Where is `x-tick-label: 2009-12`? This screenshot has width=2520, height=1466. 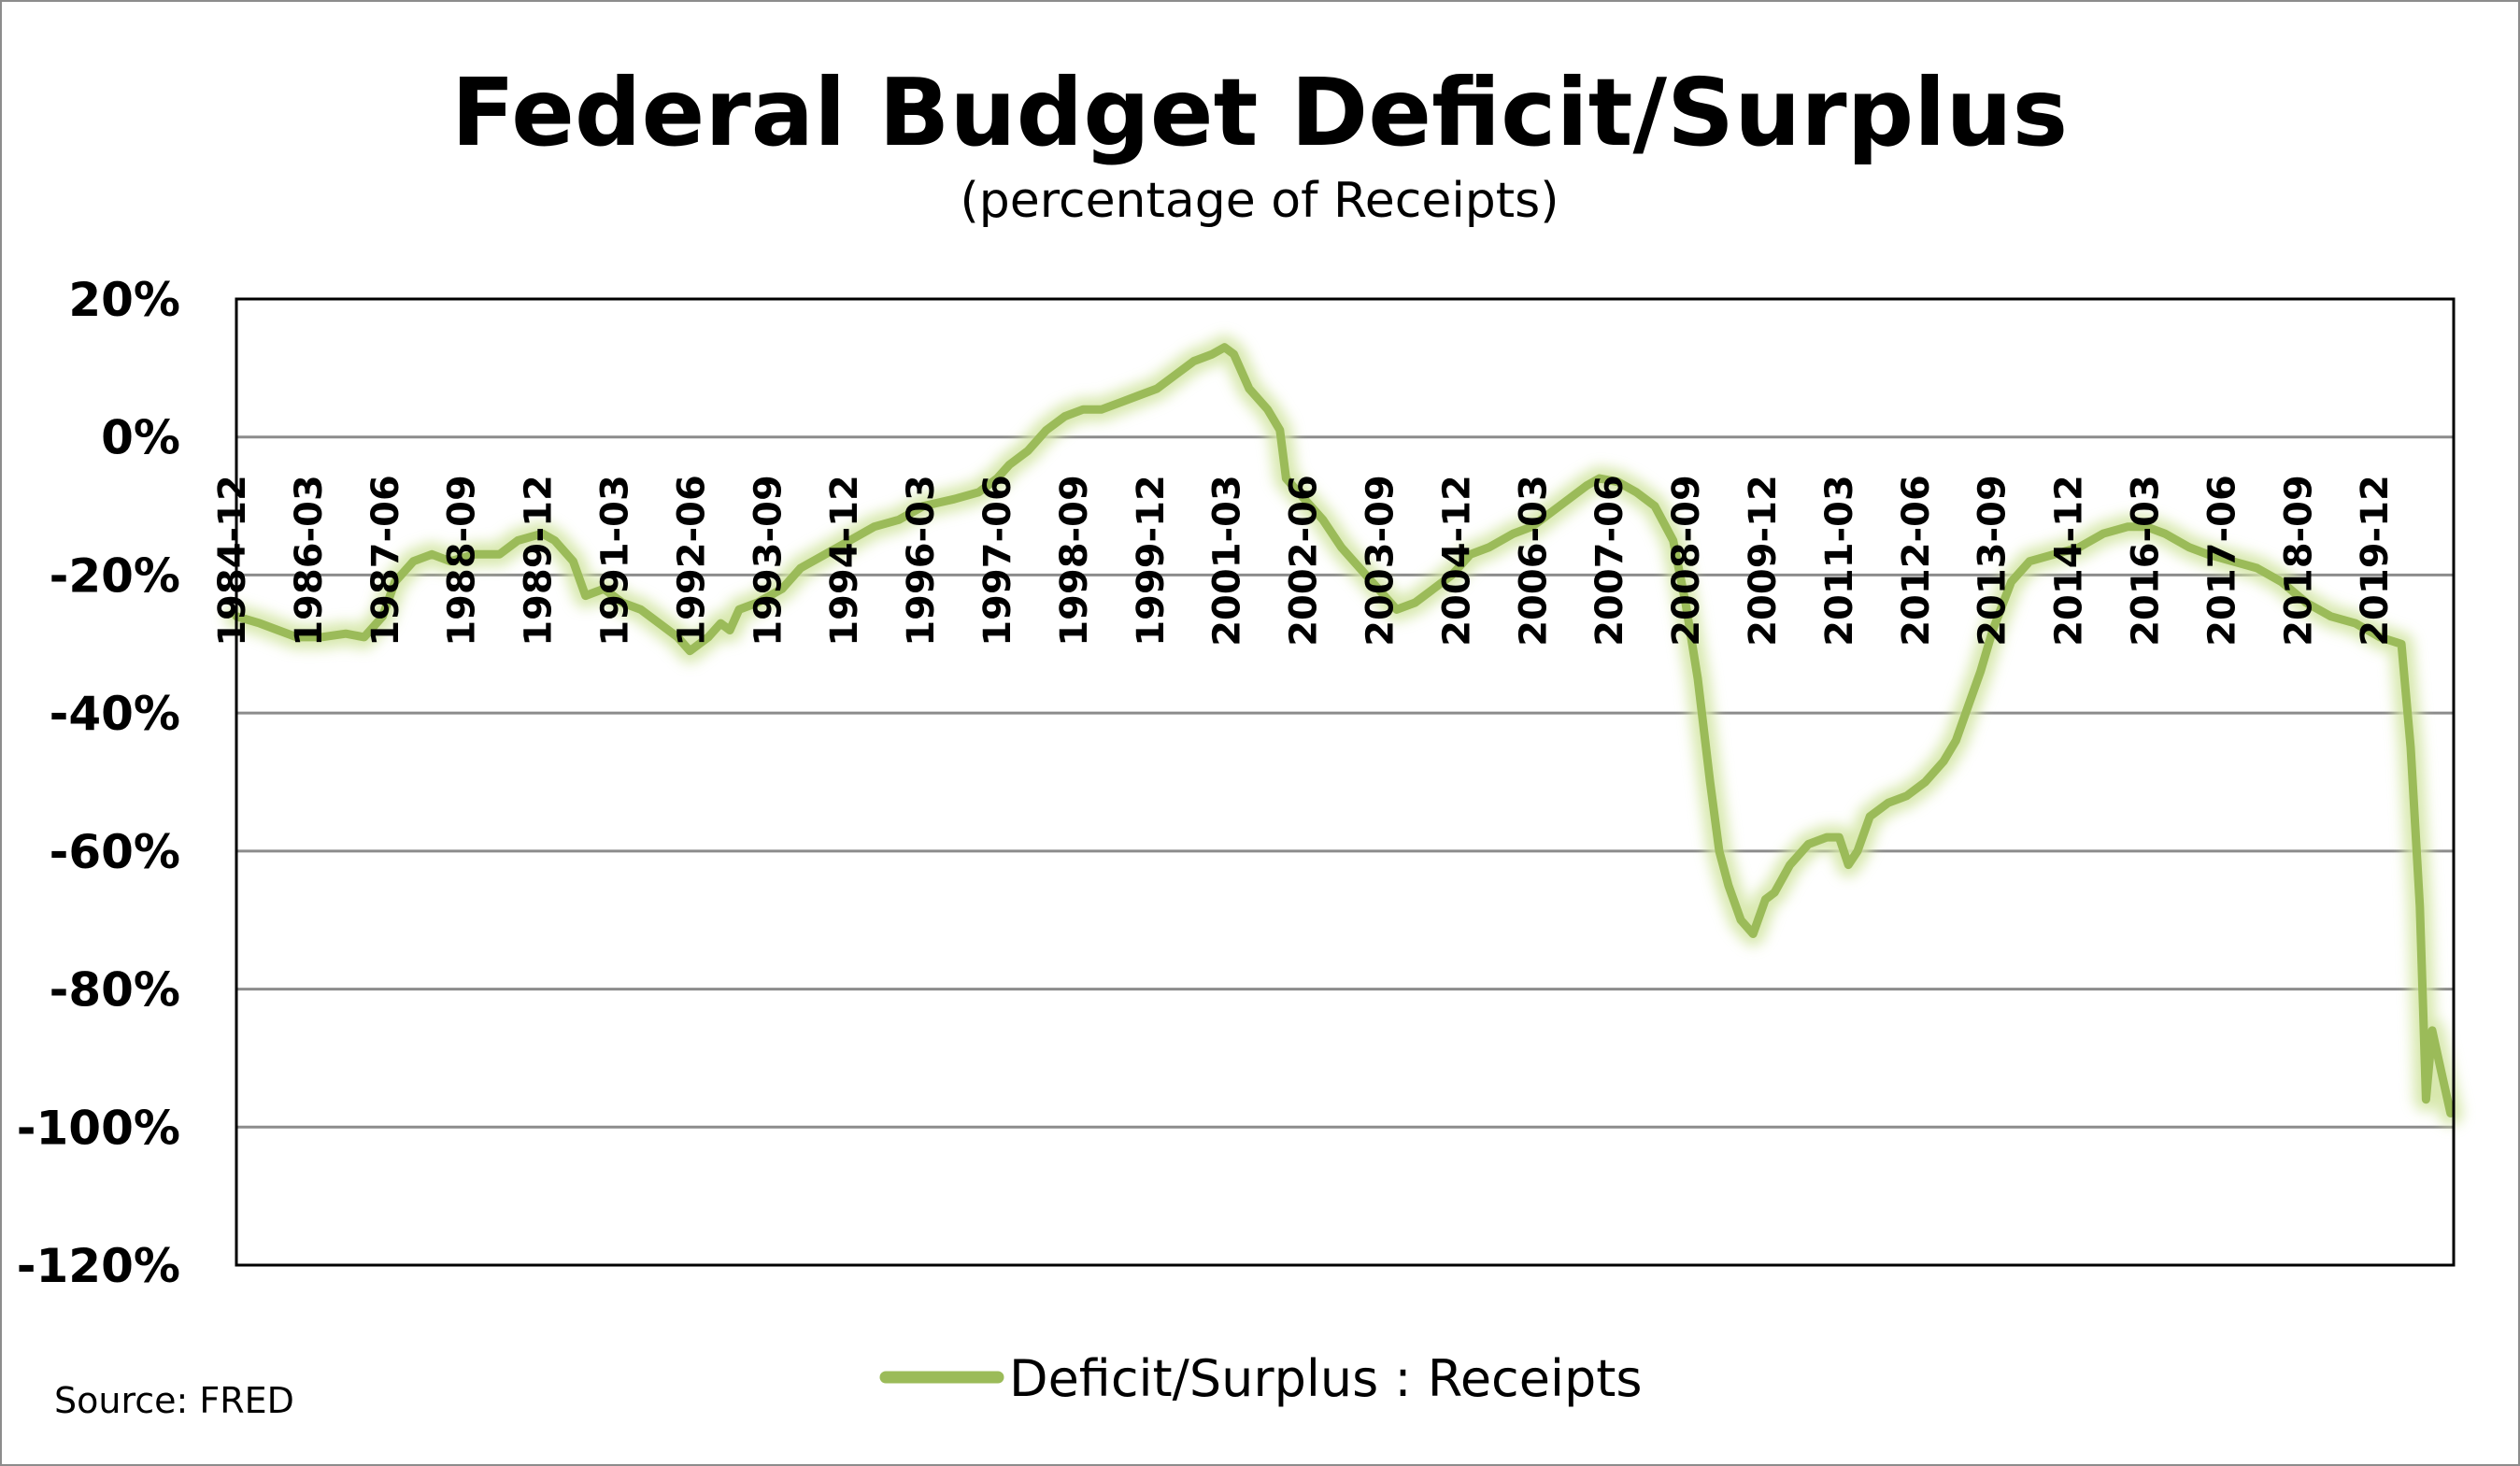 x-tick-label: 2009-12 is located at coordinates (1763, 561).